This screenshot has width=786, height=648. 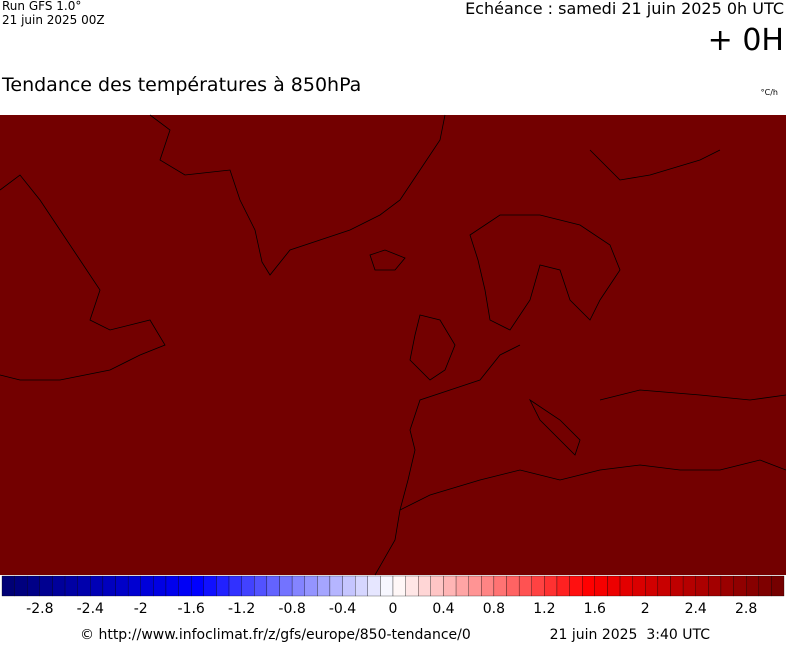 What do you see at coordinates (141, 609) in the screenshot?
I see `colorbar-tick-label: -2` at bounding box center [141, 609].